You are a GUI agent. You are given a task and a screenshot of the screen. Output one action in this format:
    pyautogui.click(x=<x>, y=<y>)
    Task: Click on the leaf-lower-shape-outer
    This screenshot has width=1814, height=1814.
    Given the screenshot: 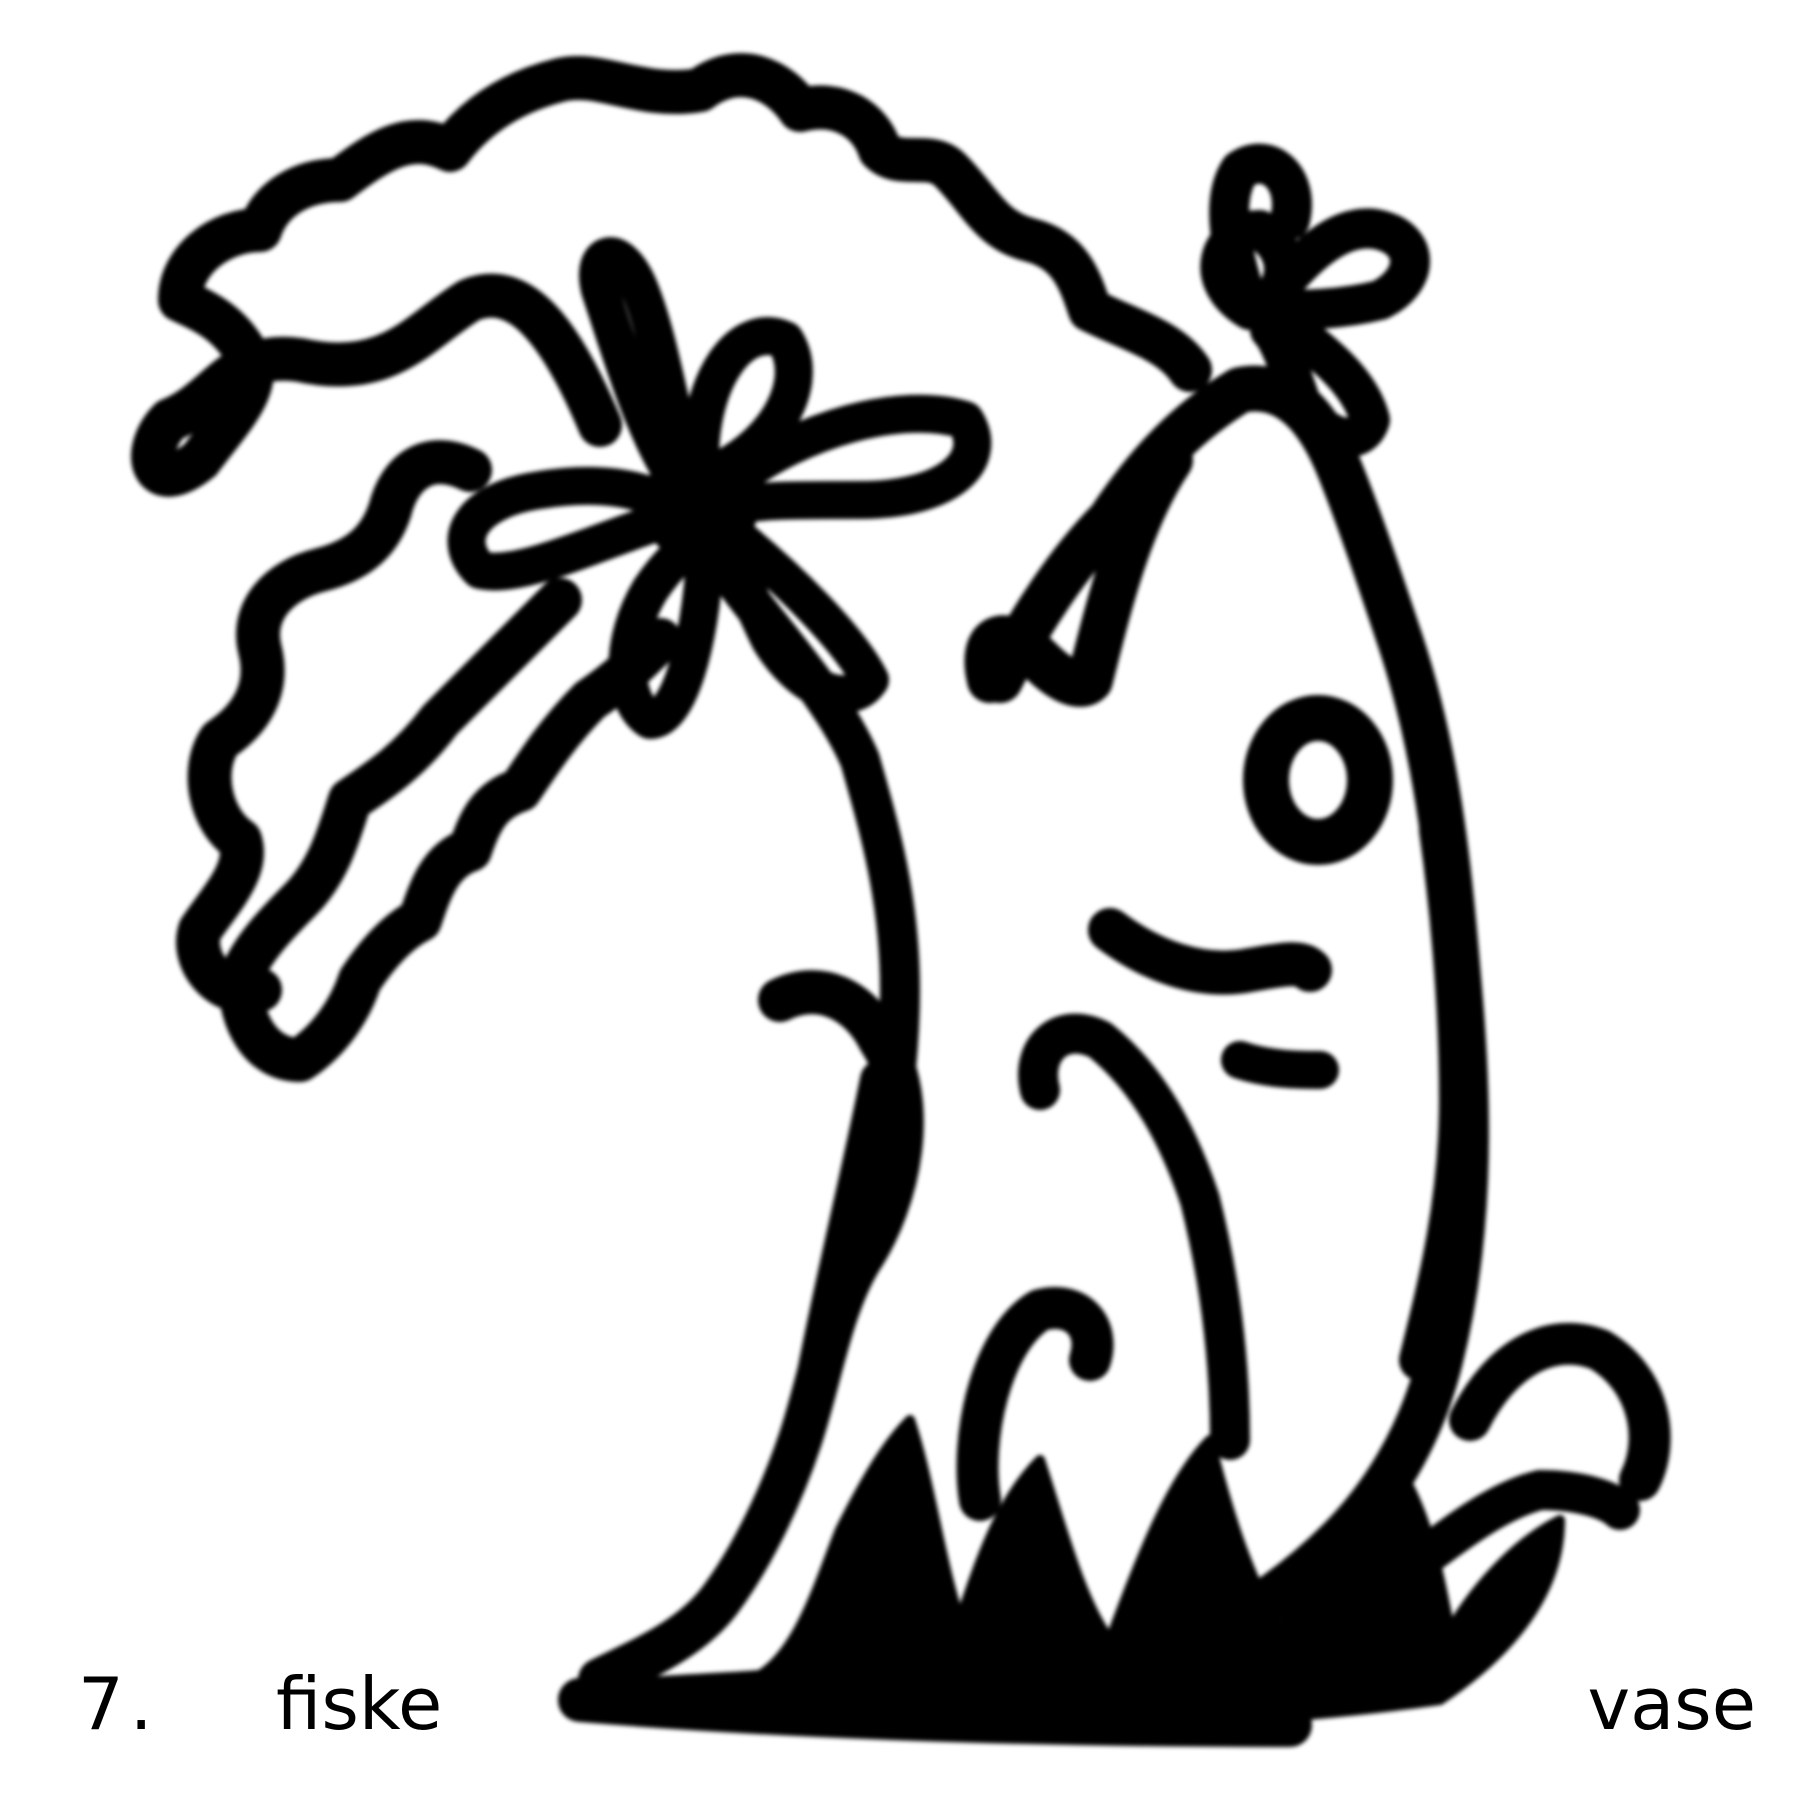 What is the action you would take?
    pyautogui.click(x=334, y=727)
    